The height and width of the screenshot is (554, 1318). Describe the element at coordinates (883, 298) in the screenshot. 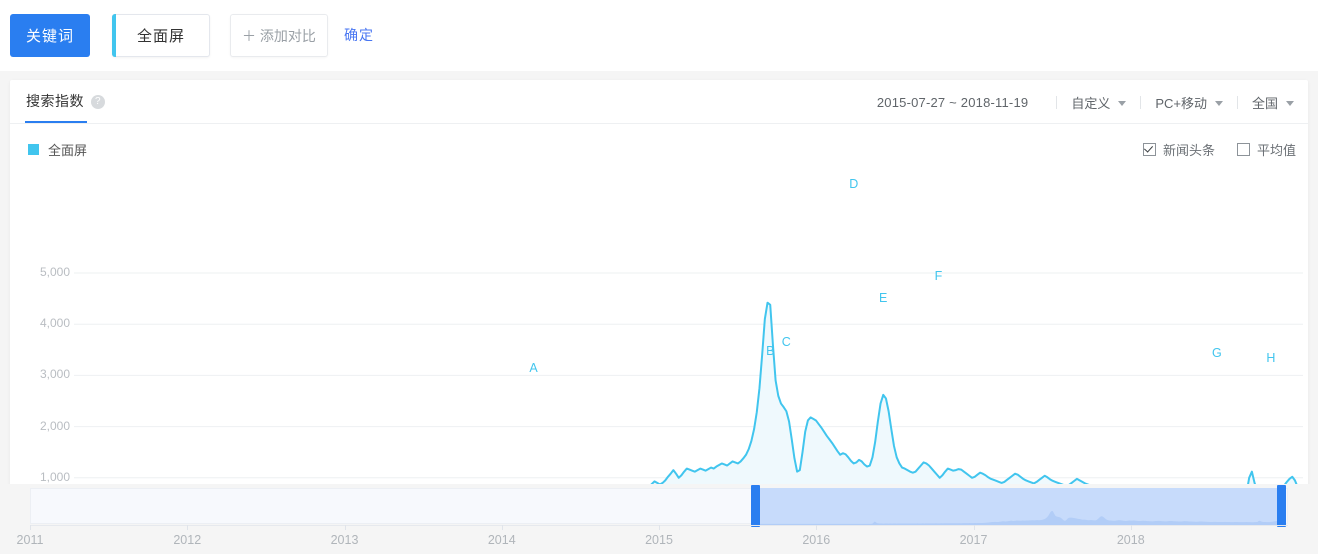

I see `peak-marker-e: E` at that location.